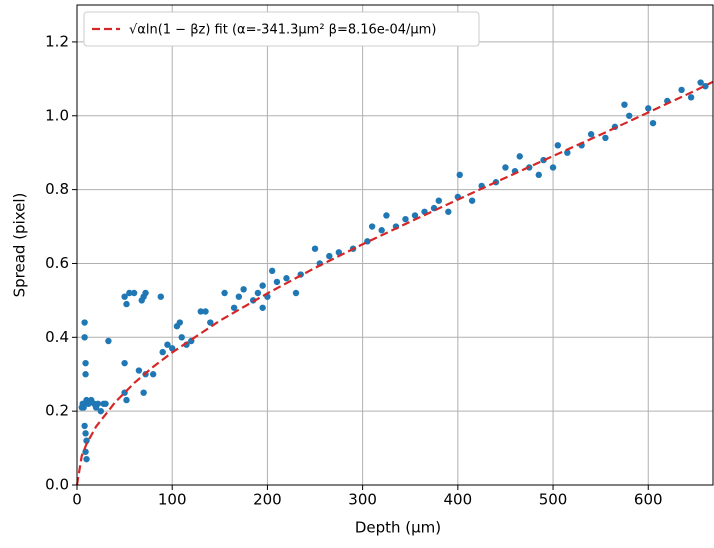 The image size is (714, 548). Describe the element at coordinates (57, 189) in the screenshot. I see `y-tick-label: 0.8` at that location.